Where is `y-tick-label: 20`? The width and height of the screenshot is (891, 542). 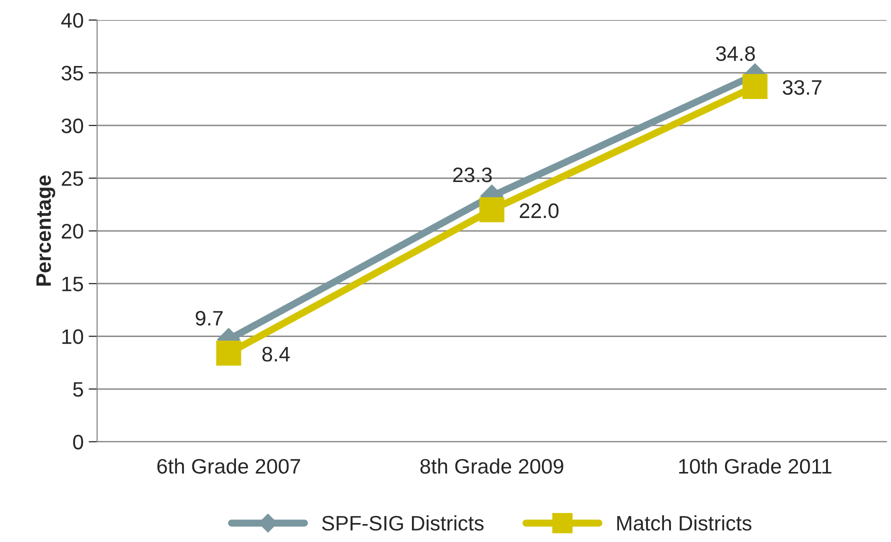
y-tick-label: 20 is located at coordinates (73, 231).